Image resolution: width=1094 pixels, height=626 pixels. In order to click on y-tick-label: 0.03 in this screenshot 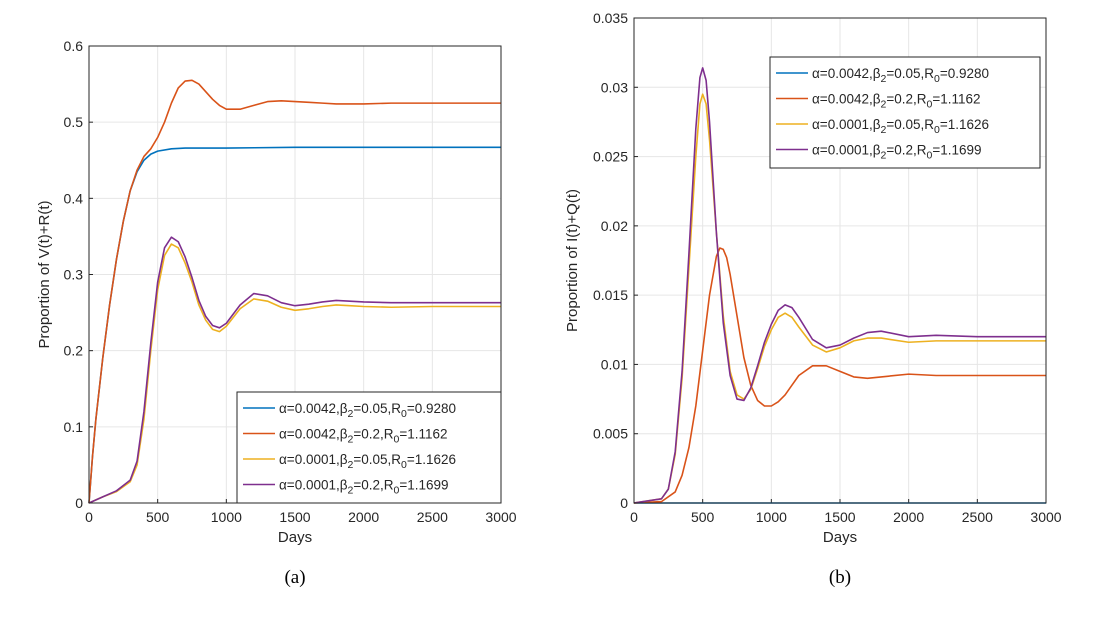, I will do `click(614, 87)`.